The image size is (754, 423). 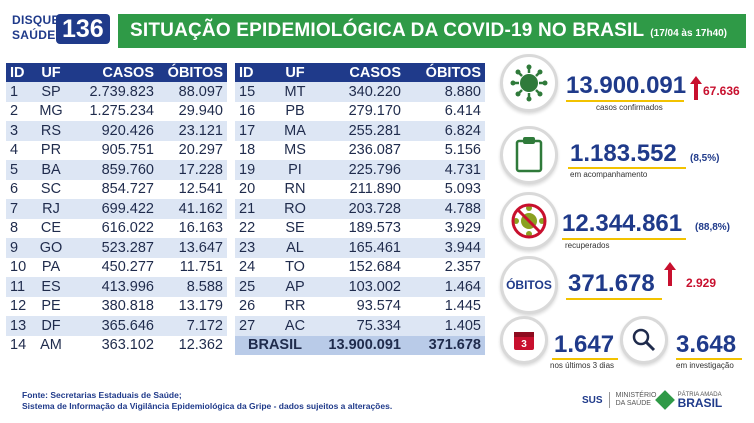 I want to click on confirmed-increase: 67.636, so click(x=721, y=91).